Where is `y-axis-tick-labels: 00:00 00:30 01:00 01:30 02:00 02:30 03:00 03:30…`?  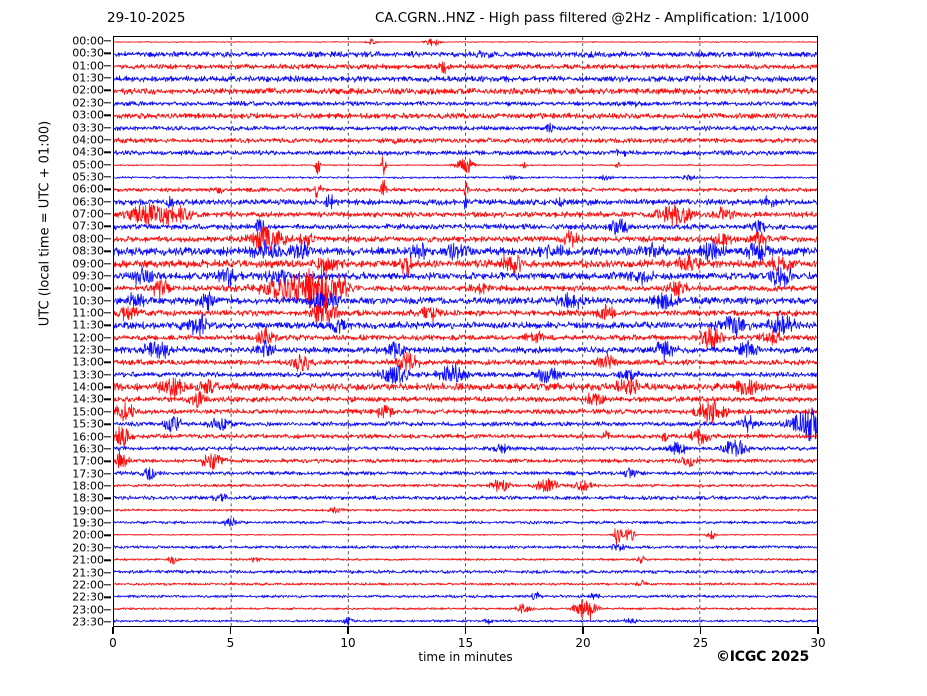 y-axis-tick-labels: 00:00 00:30 01:00 01:30 02:00 02:30 03:00 03:30… is located at coordinates (52, 331).